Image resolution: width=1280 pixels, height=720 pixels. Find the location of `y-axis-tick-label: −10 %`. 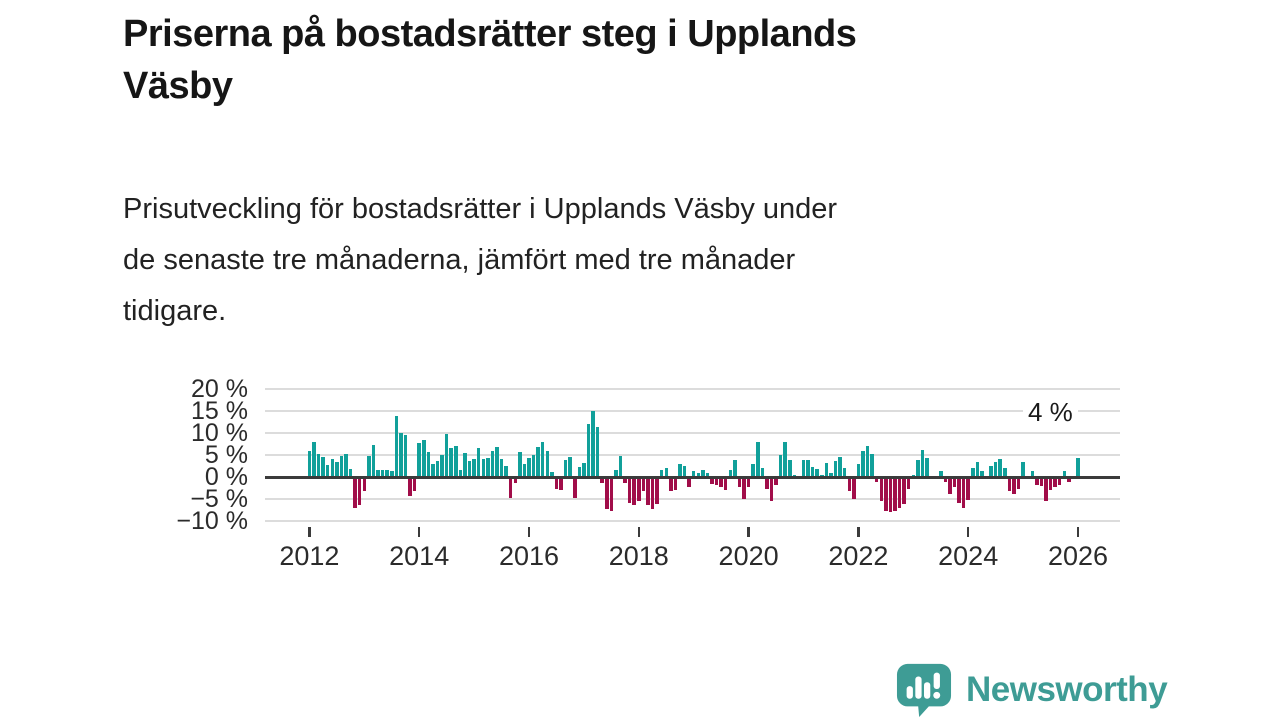

y-axis-tick-label: −10 % is located at coordinates (212, 521).